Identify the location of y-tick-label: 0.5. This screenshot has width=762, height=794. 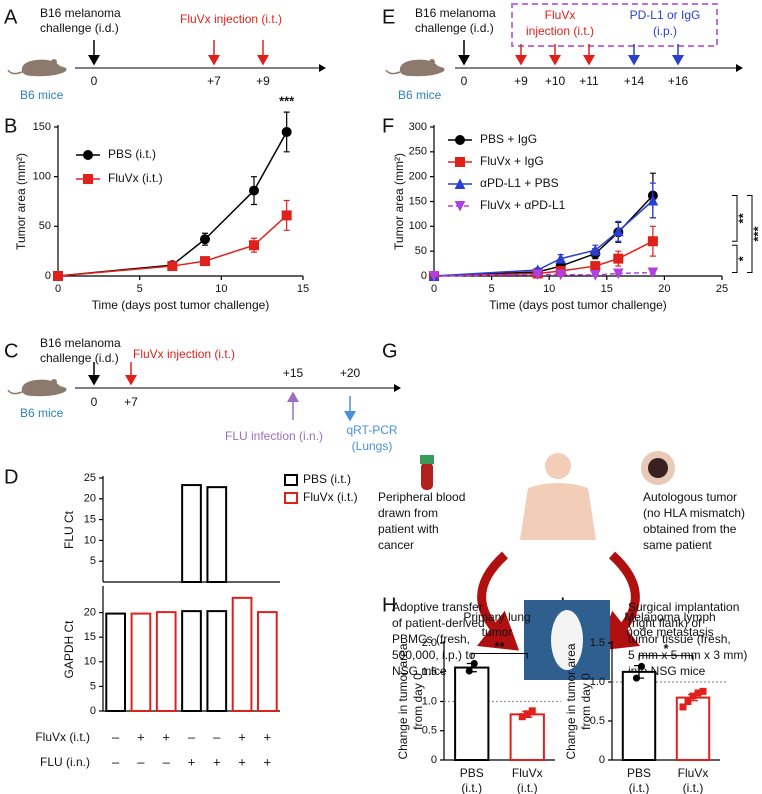
(429, 731).